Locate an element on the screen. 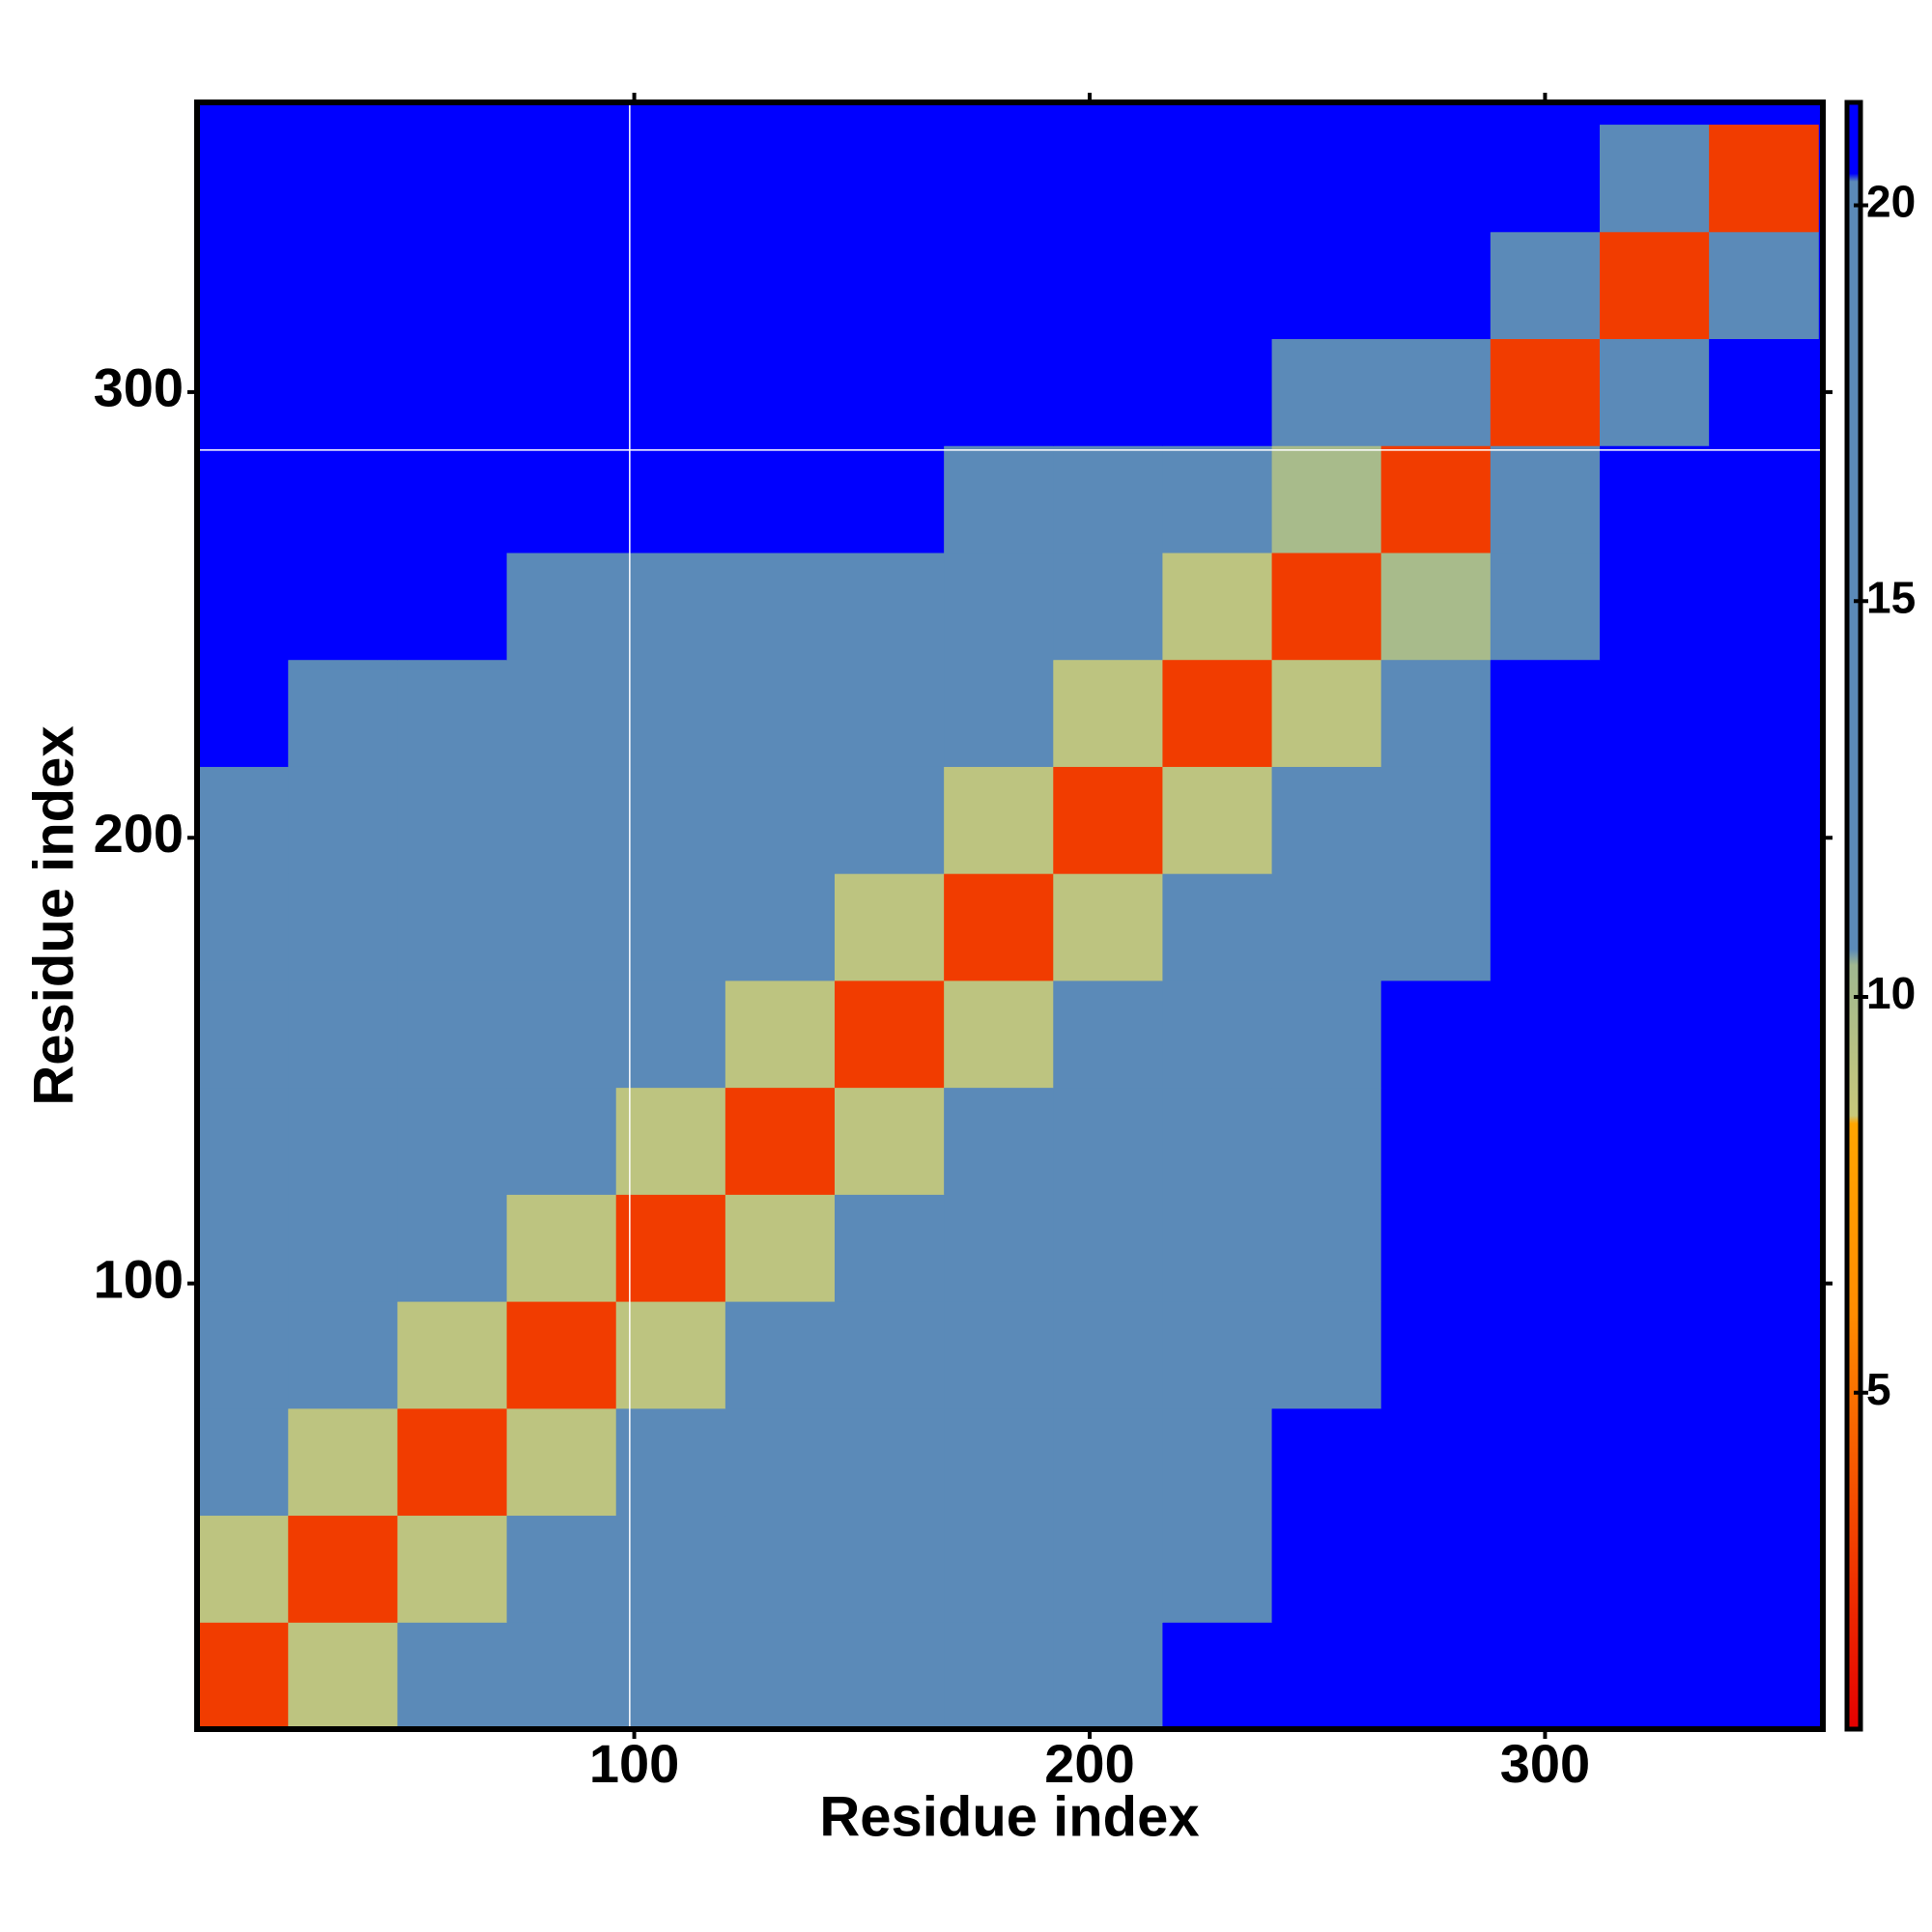  x-tick-label: 200 is located at coordinates (1089, 1763).